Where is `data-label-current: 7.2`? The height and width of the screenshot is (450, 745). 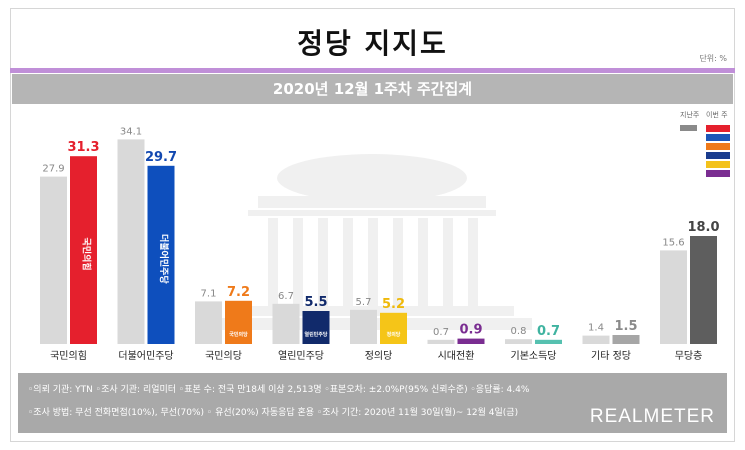
data-label-current: 7.2 is located at coordinates (238, 292).